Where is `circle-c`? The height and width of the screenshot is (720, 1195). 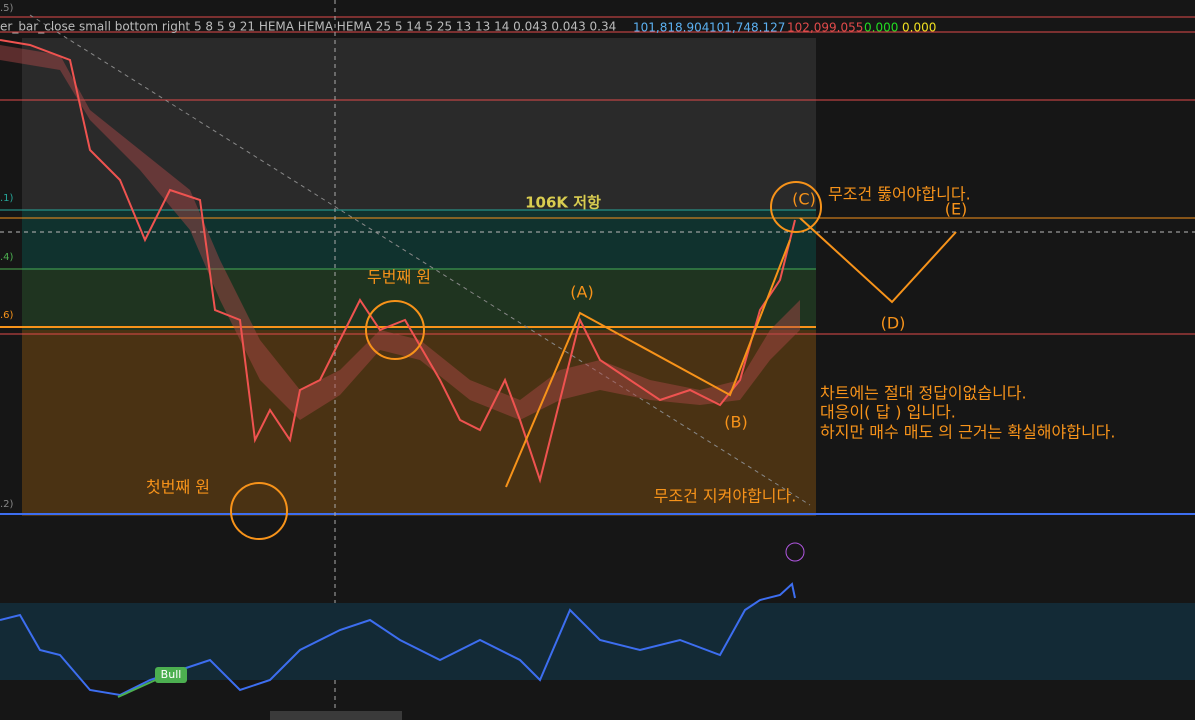
circle-c is located at coordinates (796, 207).